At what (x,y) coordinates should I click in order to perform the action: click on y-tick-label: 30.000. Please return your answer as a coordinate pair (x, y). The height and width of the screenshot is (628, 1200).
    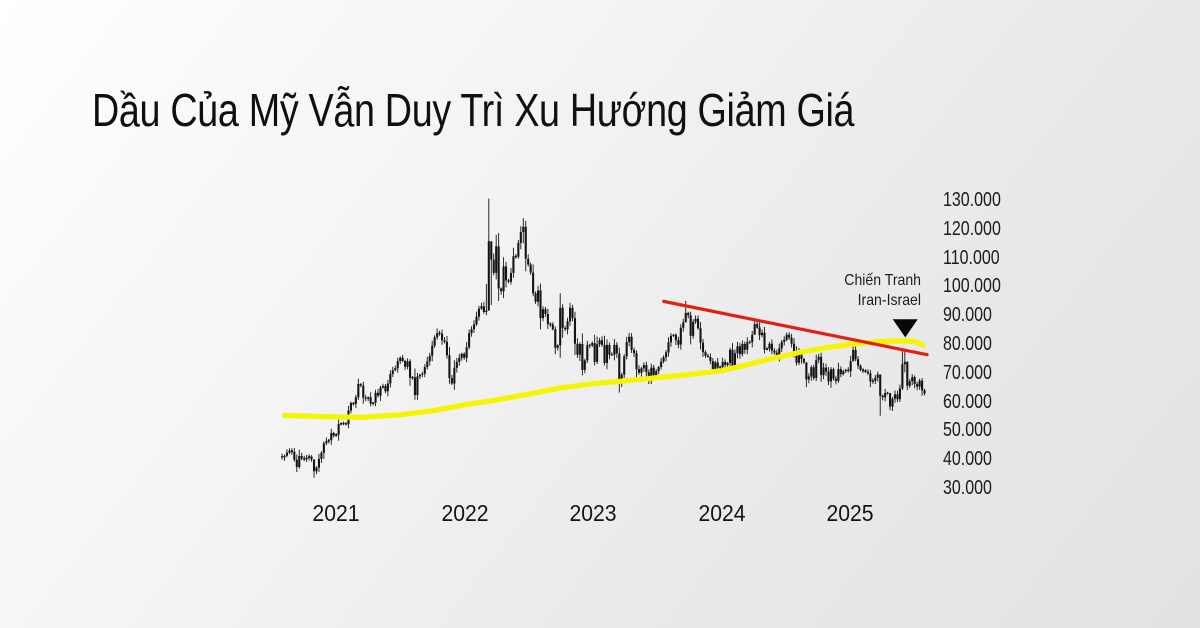
    Looking at the image, I should click on (967, 488).